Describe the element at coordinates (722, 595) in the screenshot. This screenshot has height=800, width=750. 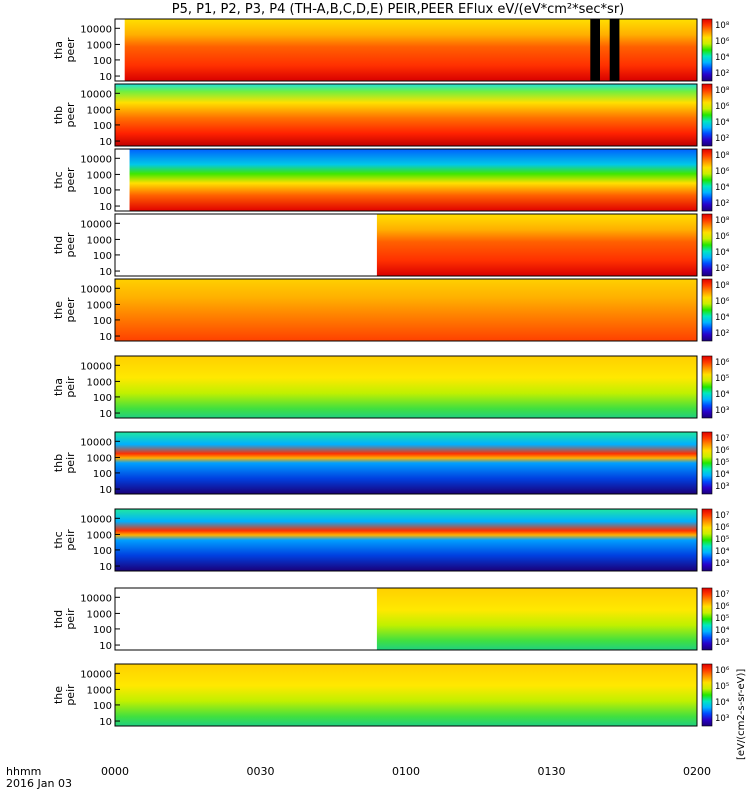
I see `colorbar-tick-label: 10⁷` at that location.